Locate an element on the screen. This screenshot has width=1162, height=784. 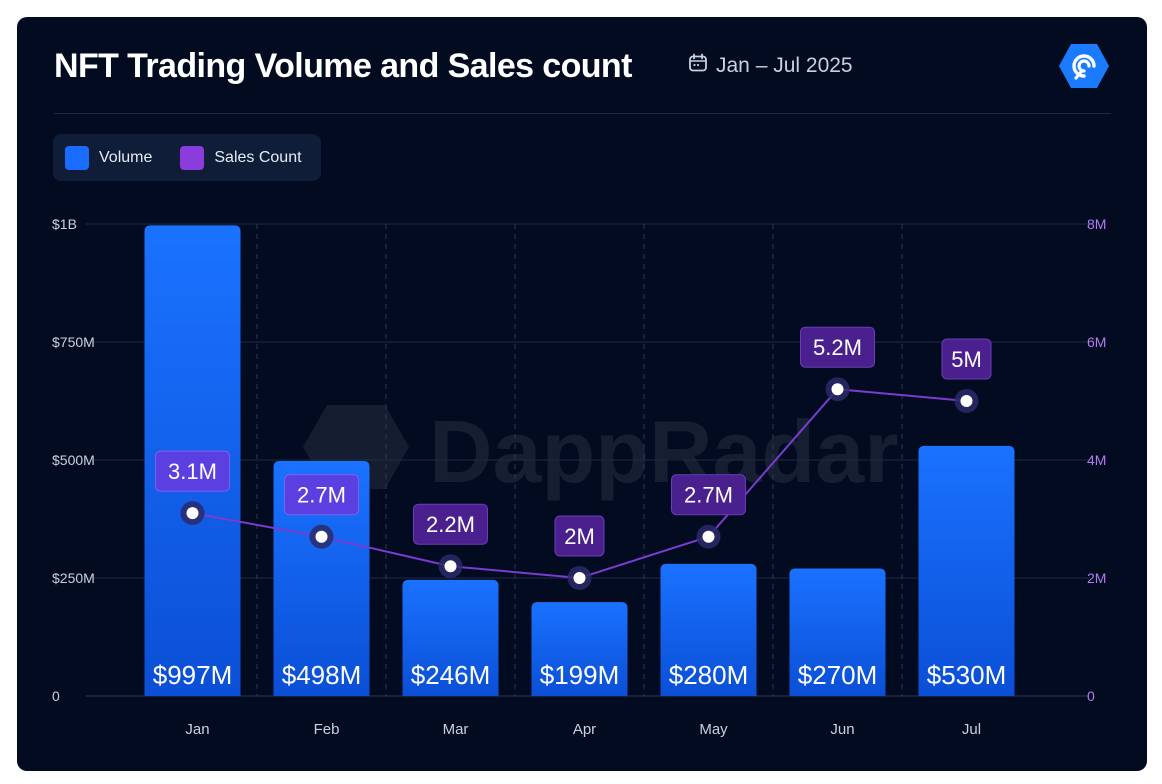
bar-label-volume: $246M is located at coordinates (451, 675).